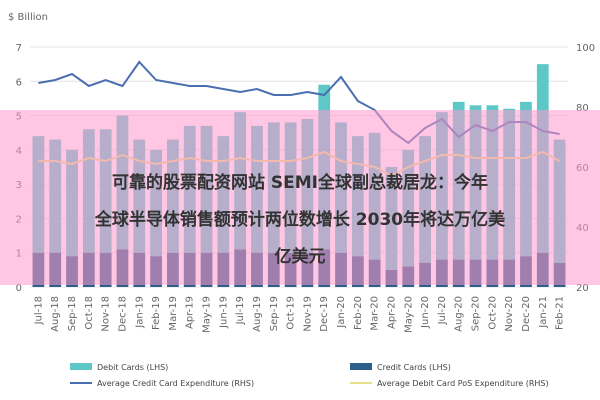 The width and height of the screenshot is (600, 400). I want to click on legend-label: Credit Cards (LHS), so click(414, 367).